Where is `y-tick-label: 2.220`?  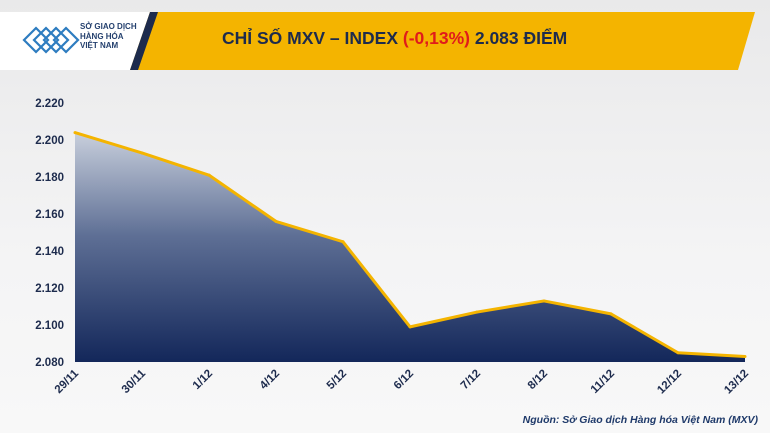
y-tick-label: 2.220 is located at coordinates (49, 104).